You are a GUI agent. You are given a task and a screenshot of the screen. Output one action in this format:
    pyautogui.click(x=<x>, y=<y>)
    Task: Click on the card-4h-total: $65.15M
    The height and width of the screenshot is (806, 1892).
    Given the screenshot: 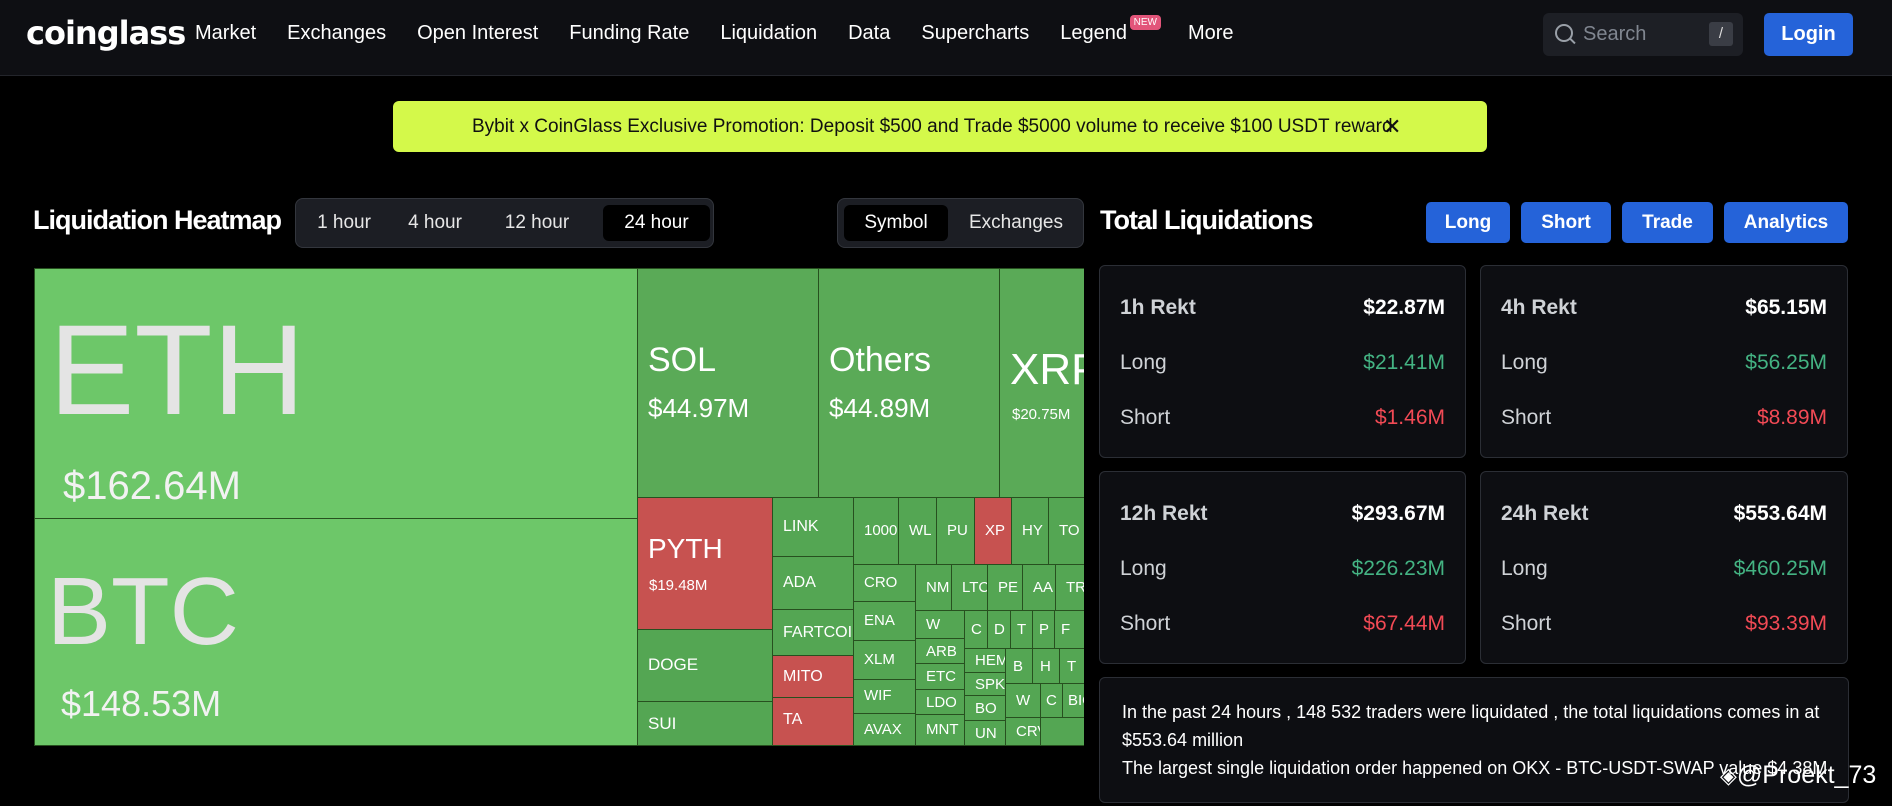 What is the action you would take?
    pyautogui.click(x=1786, y=307)
    